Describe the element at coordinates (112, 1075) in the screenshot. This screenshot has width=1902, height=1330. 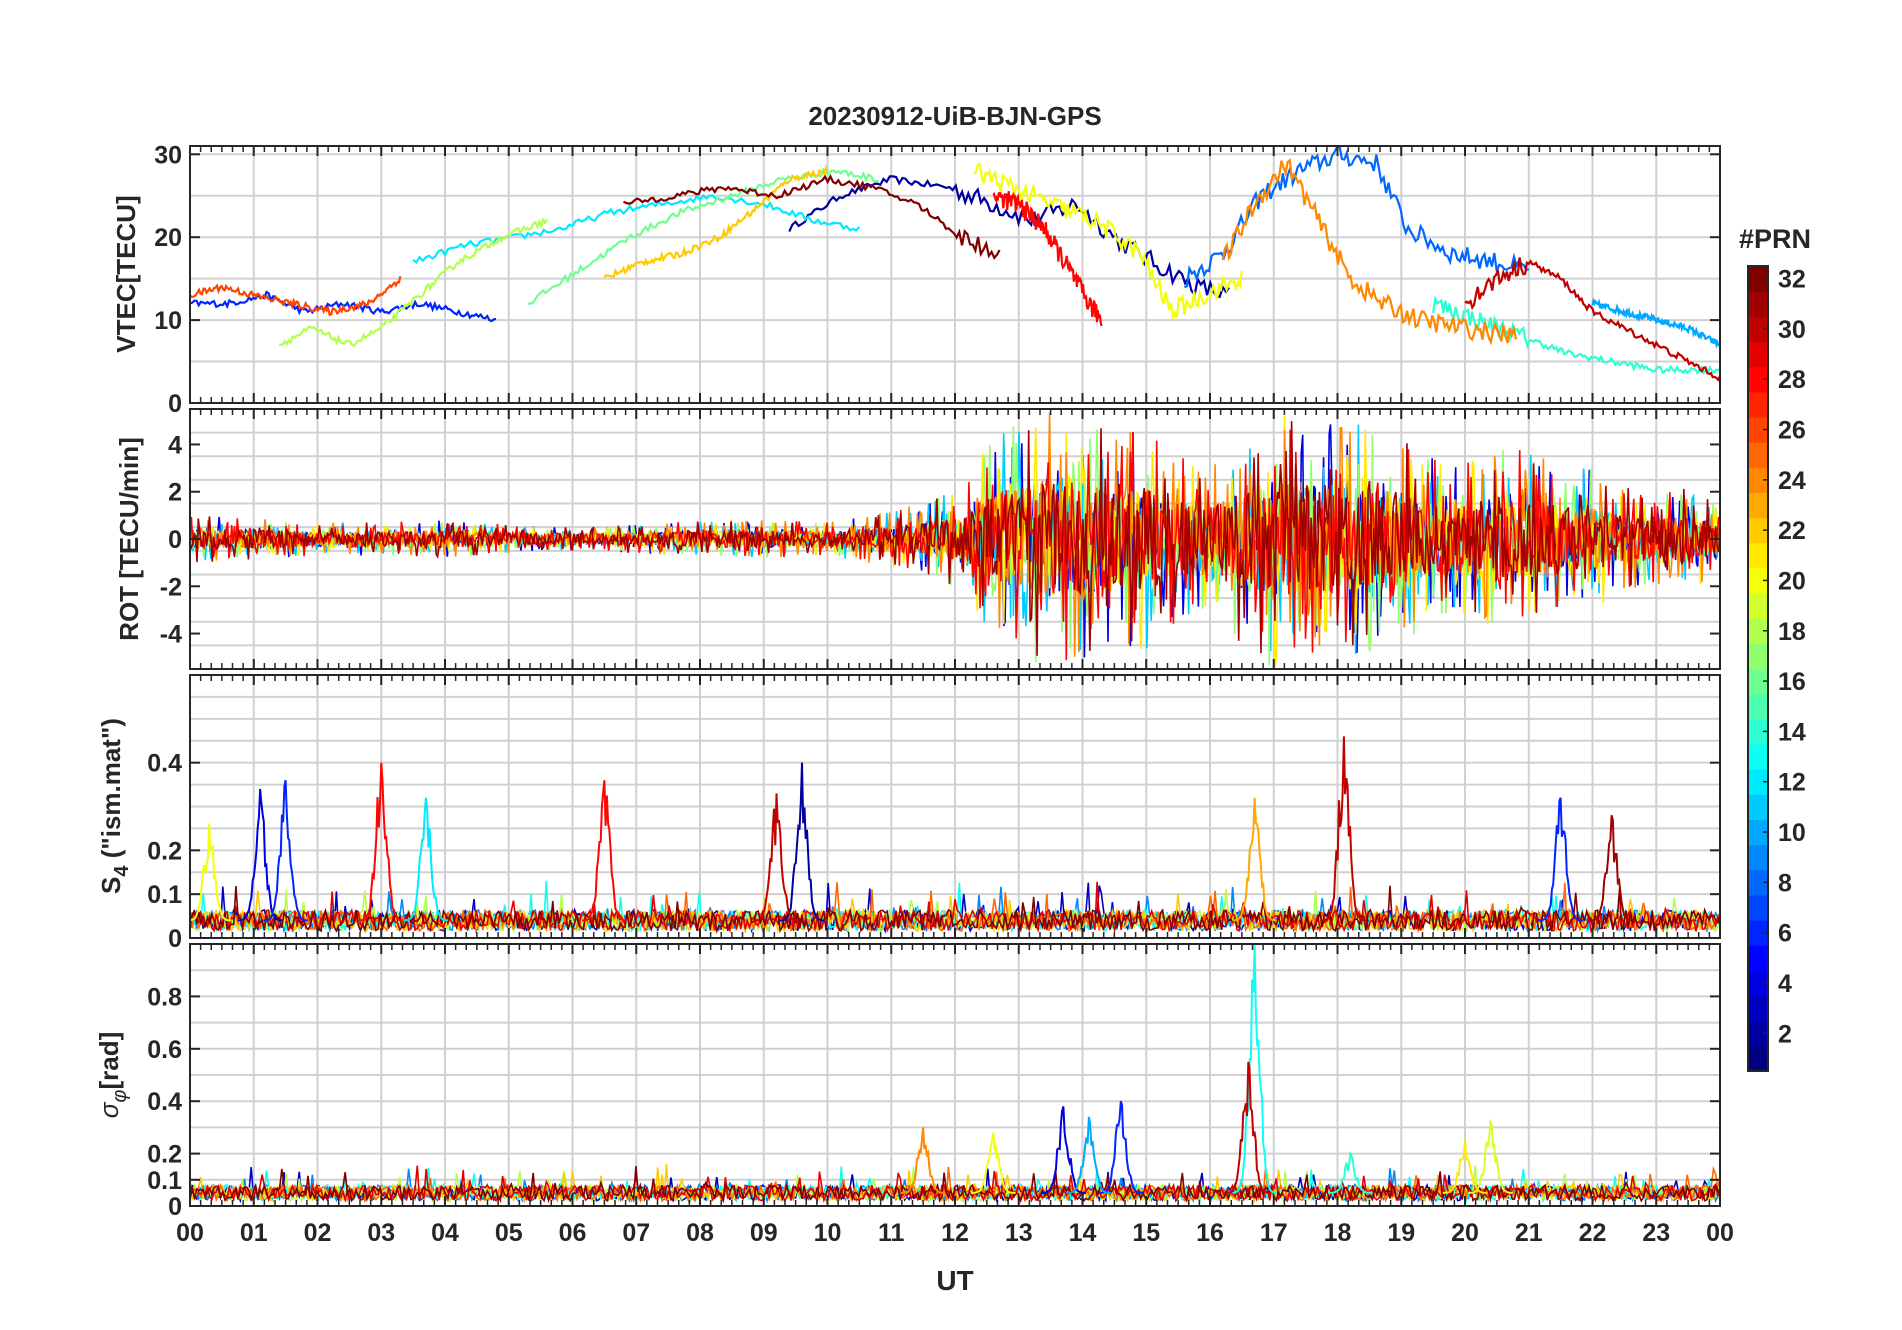
I see `sigma-ylabel: σφ[rad]` at that location.